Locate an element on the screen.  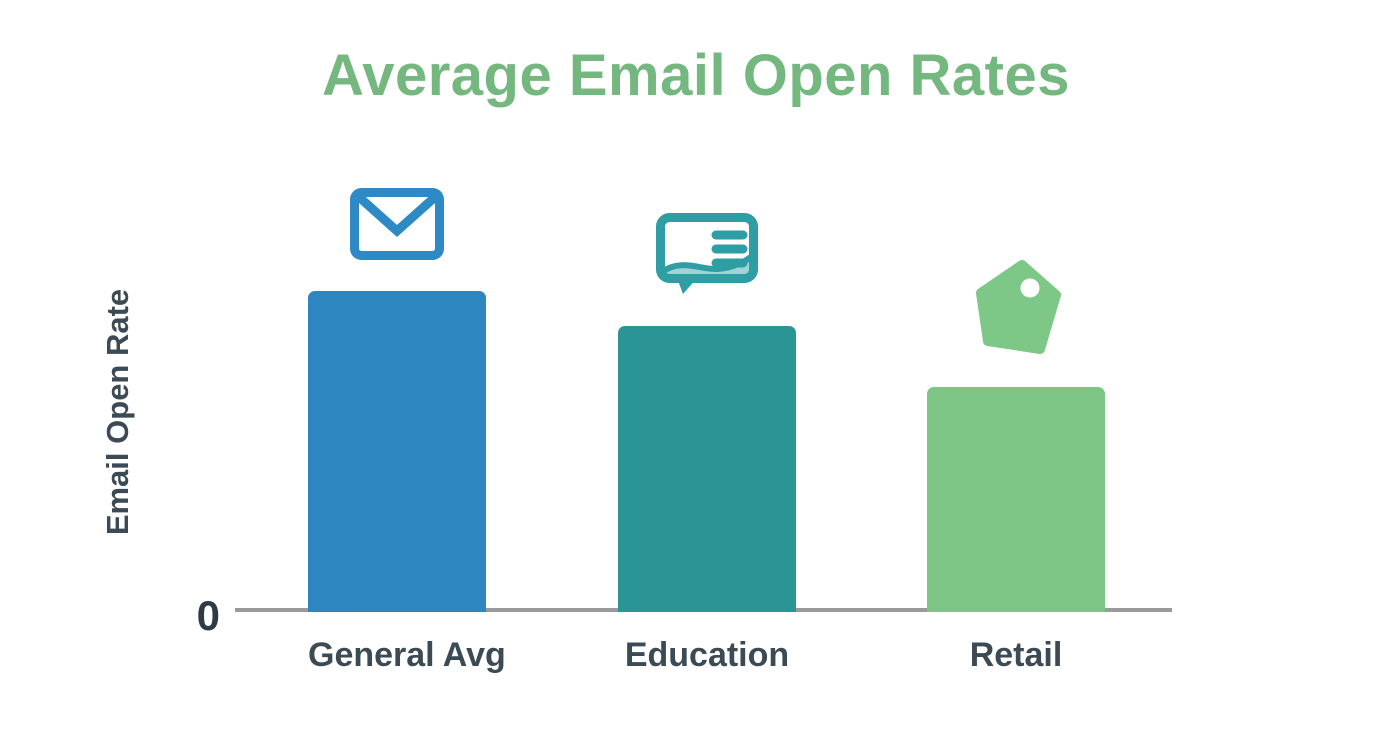
bar-retail is located at coordinates (1016, 499).